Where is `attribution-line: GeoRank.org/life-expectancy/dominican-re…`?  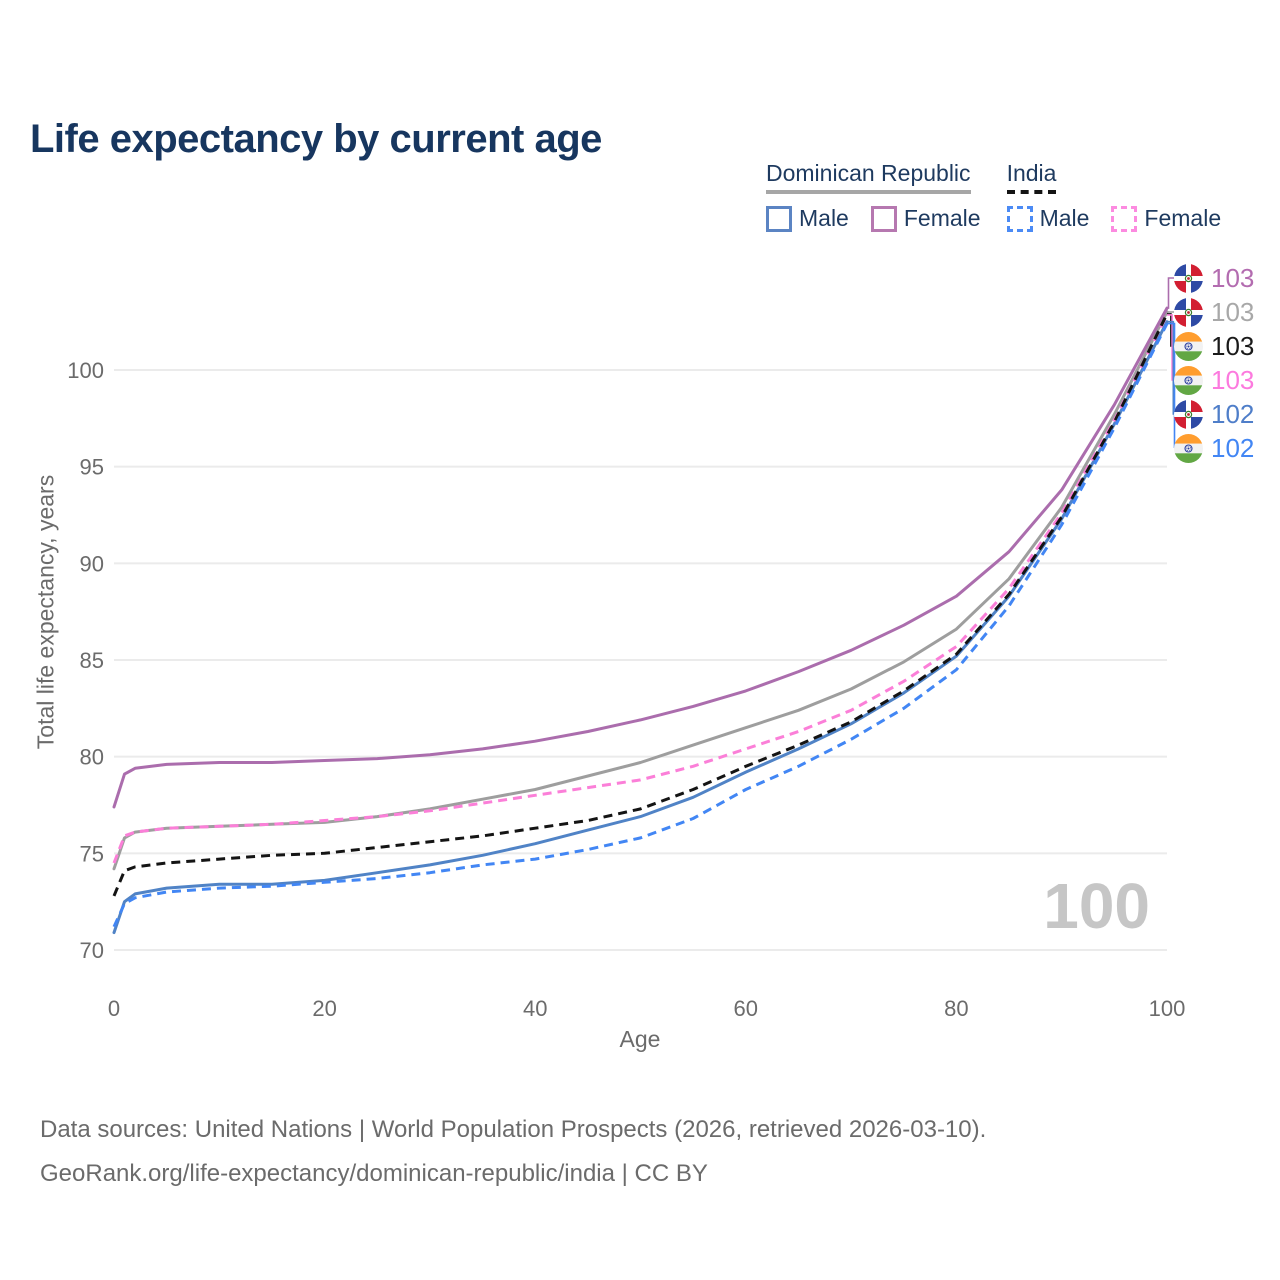 attribution-line: GeoRank.org/life-expectancy/dominican-re… is located at coordinates (374, 1173).